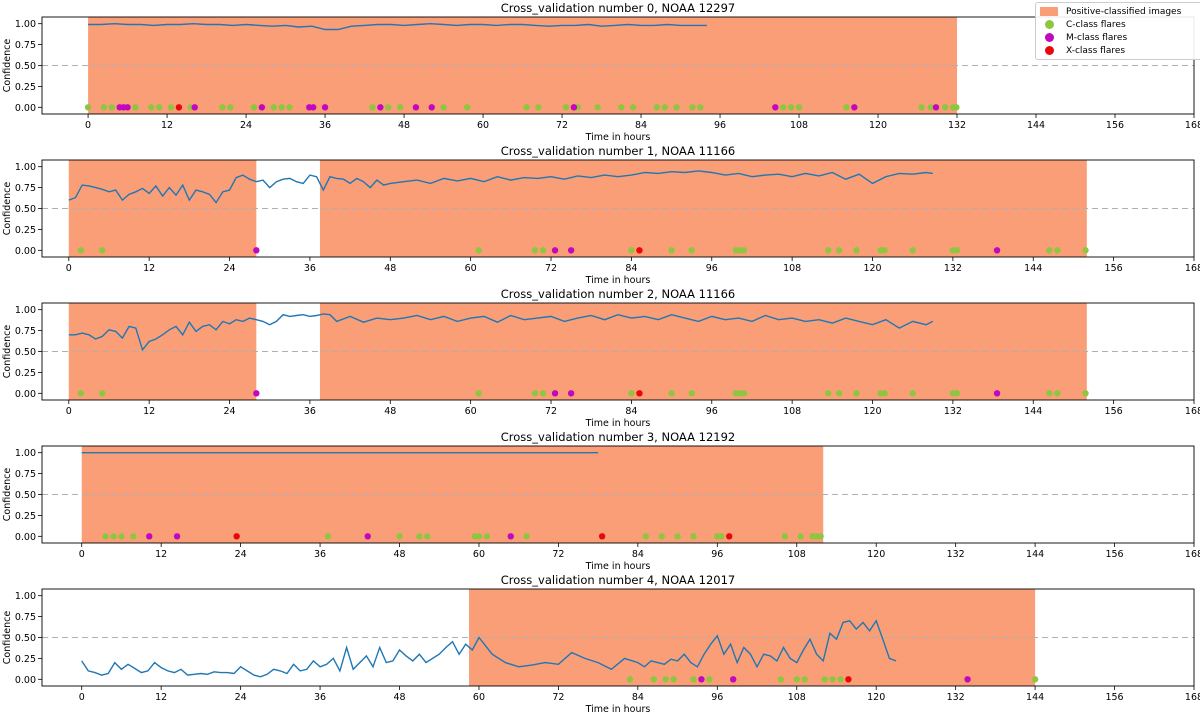 The image size is (1200, 715). Describe the element at coordinates (1049, 37) in the screenshot. I see `legend-dot-m-class` at that location.